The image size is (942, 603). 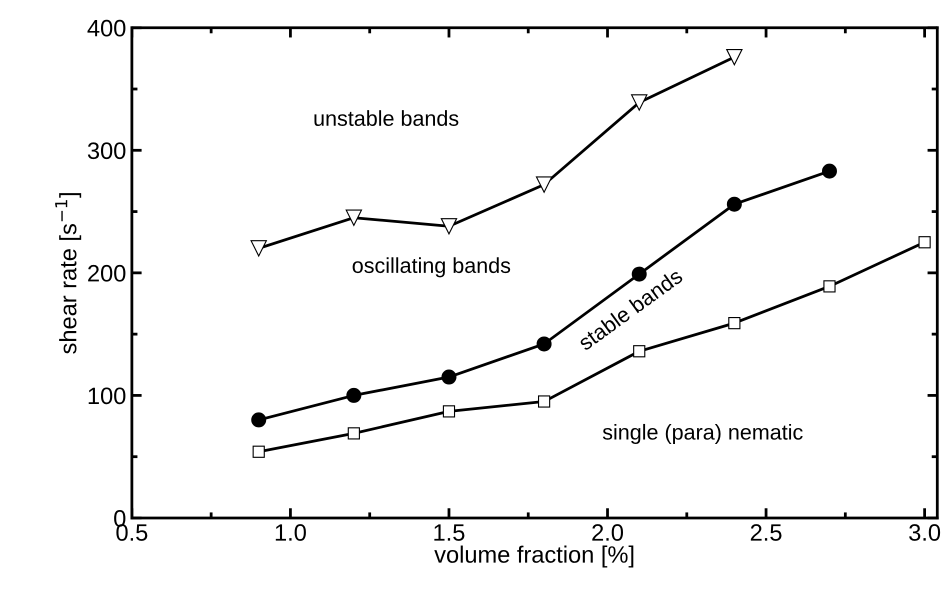 What do you see at coordinates (608, 532) in the screenshot?
I see `x-tick-label: 2.0` at bounding box center [608, 532].